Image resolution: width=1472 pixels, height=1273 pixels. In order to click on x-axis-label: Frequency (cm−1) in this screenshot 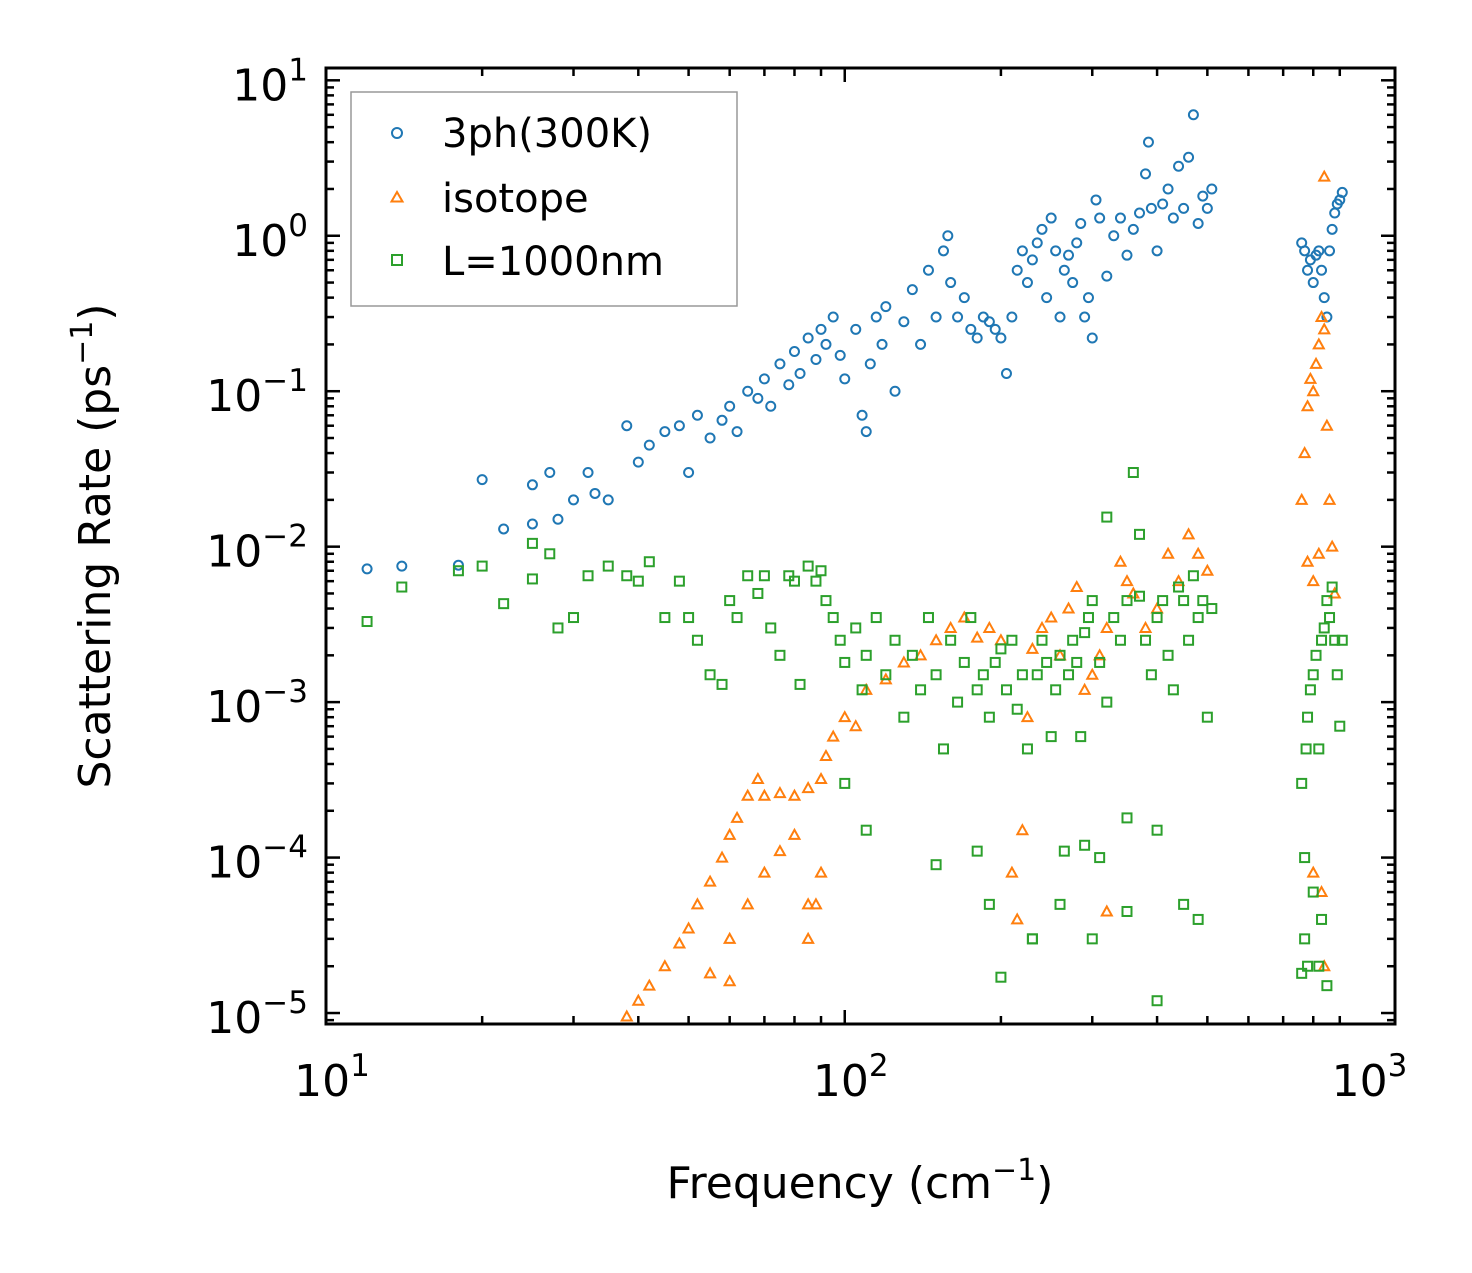, I will do `click(860, 1181)`.